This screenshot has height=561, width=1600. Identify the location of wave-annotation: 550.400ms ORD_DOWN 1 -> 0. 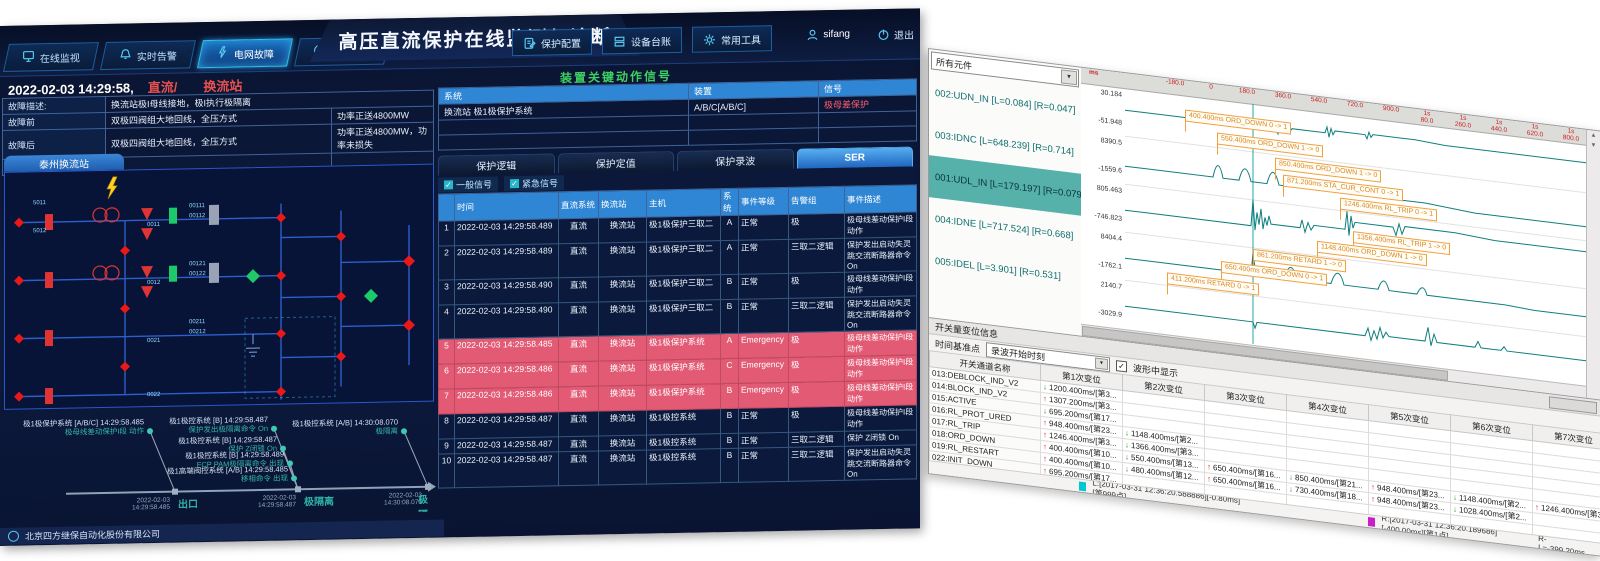
(1270, 145).